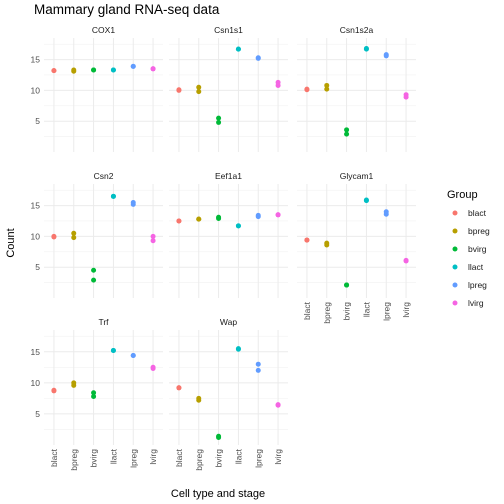 Image resolution: width=504 pixels, height=504 pixels. Describe the element at coordinates (97, 88) in the screenshot. I see `facet-panel-cox1: COX1 5 10 15` at that location.